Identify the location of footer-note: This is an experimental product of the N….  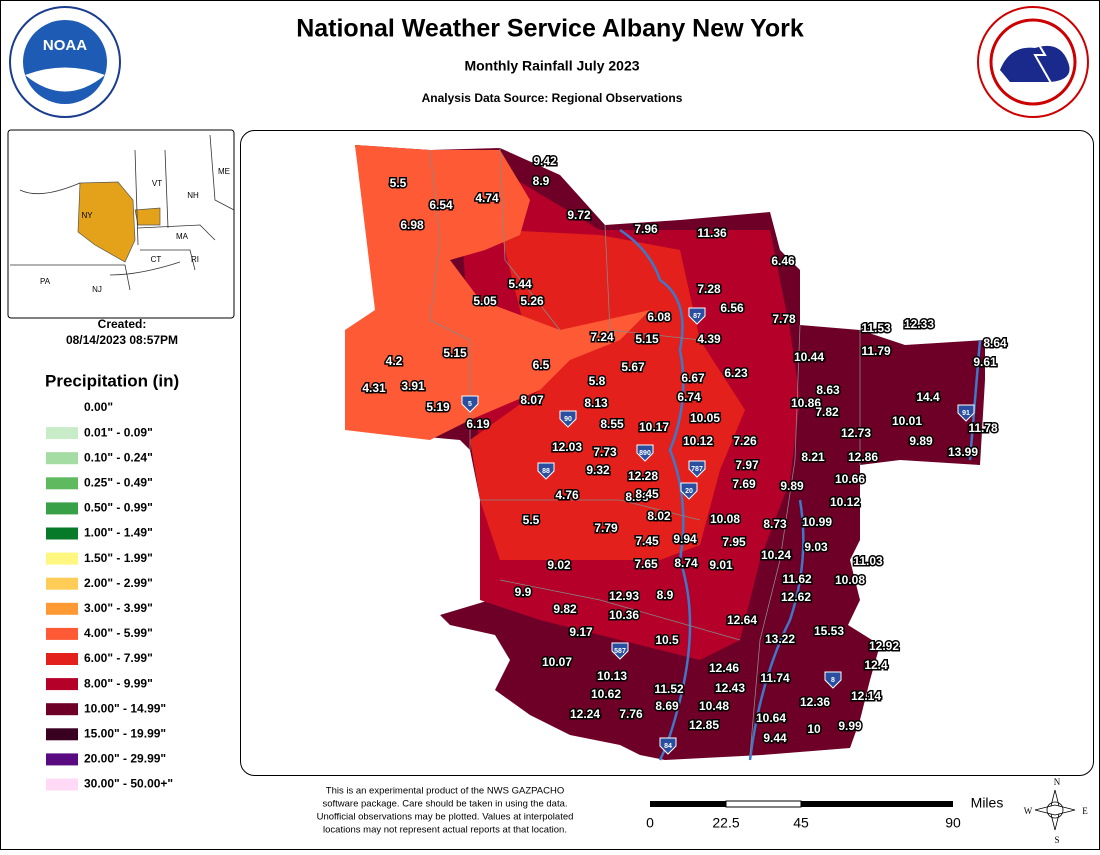
(445, 791).